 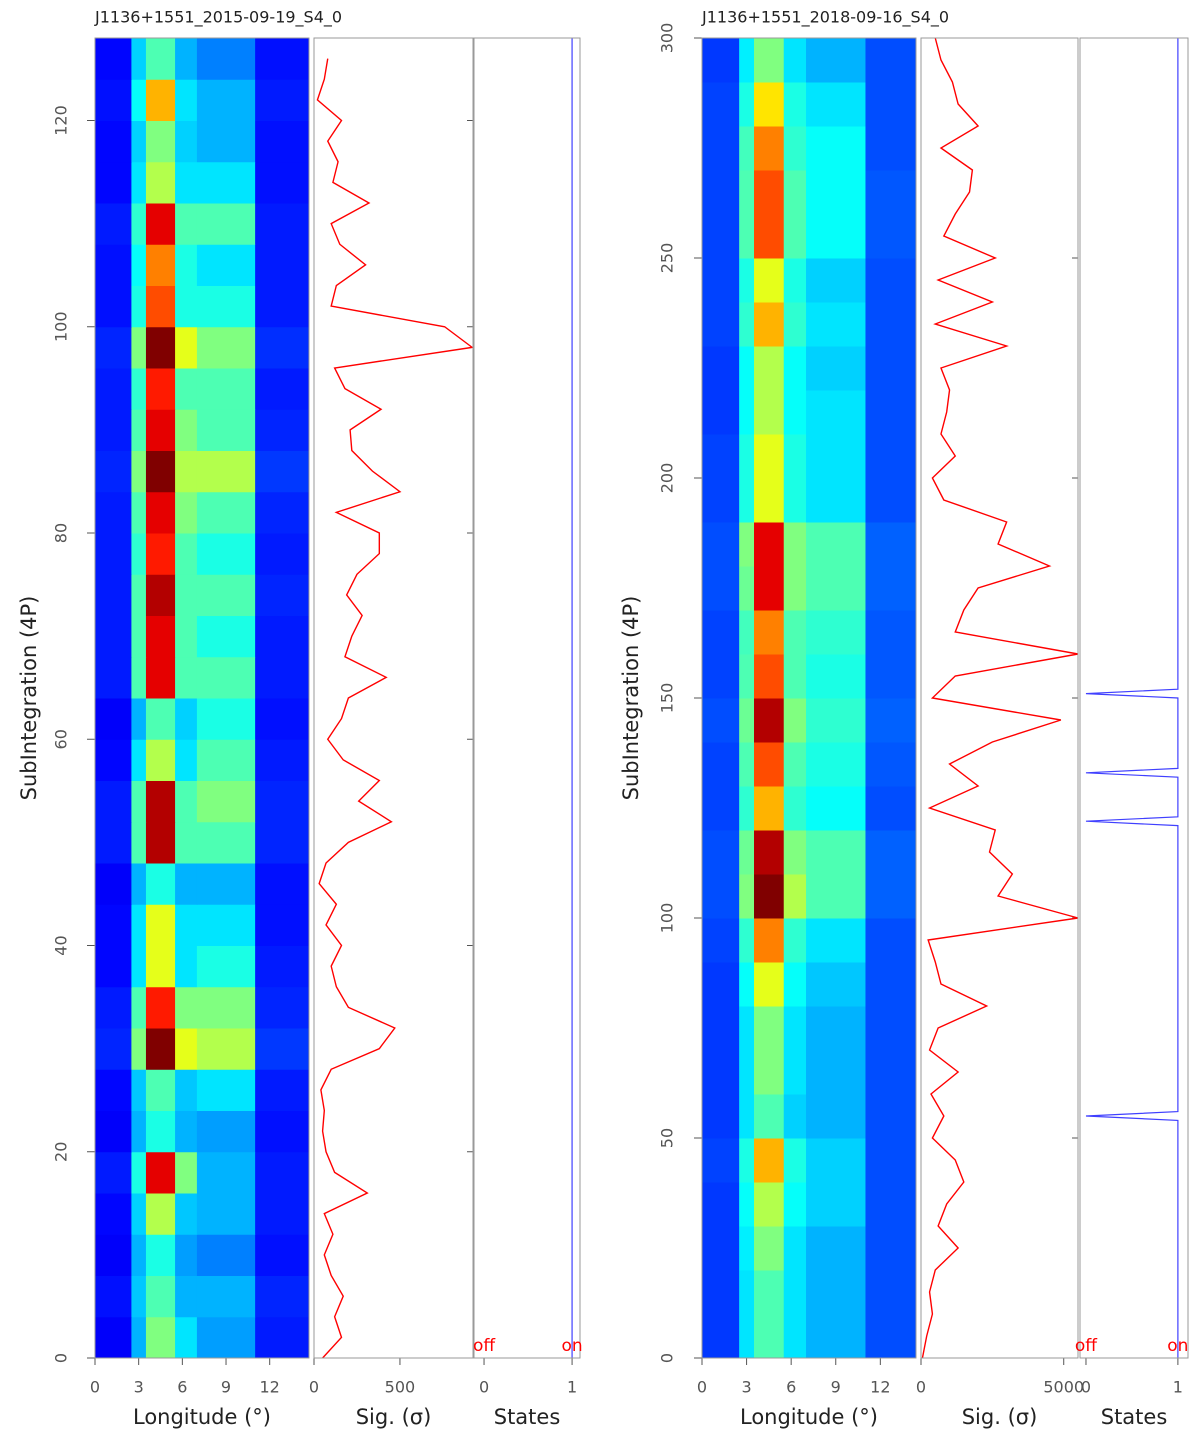 What do you see at coordinates (667, 918) in the screenshot?
I see `y-tick-label: 100` at bounding box center [667, 918].